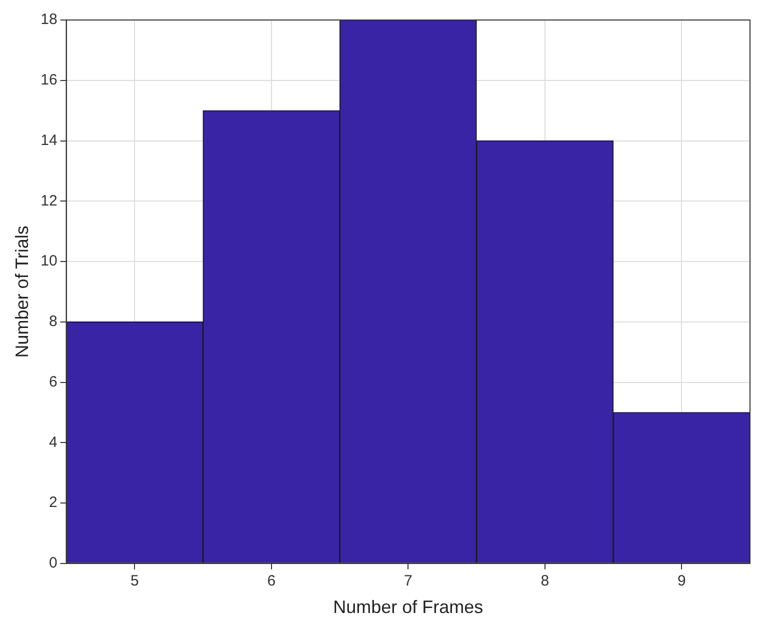 The height and width of the screenshot is (631, 762). I want to click on y-tick-label: 4, so click(53, 442).